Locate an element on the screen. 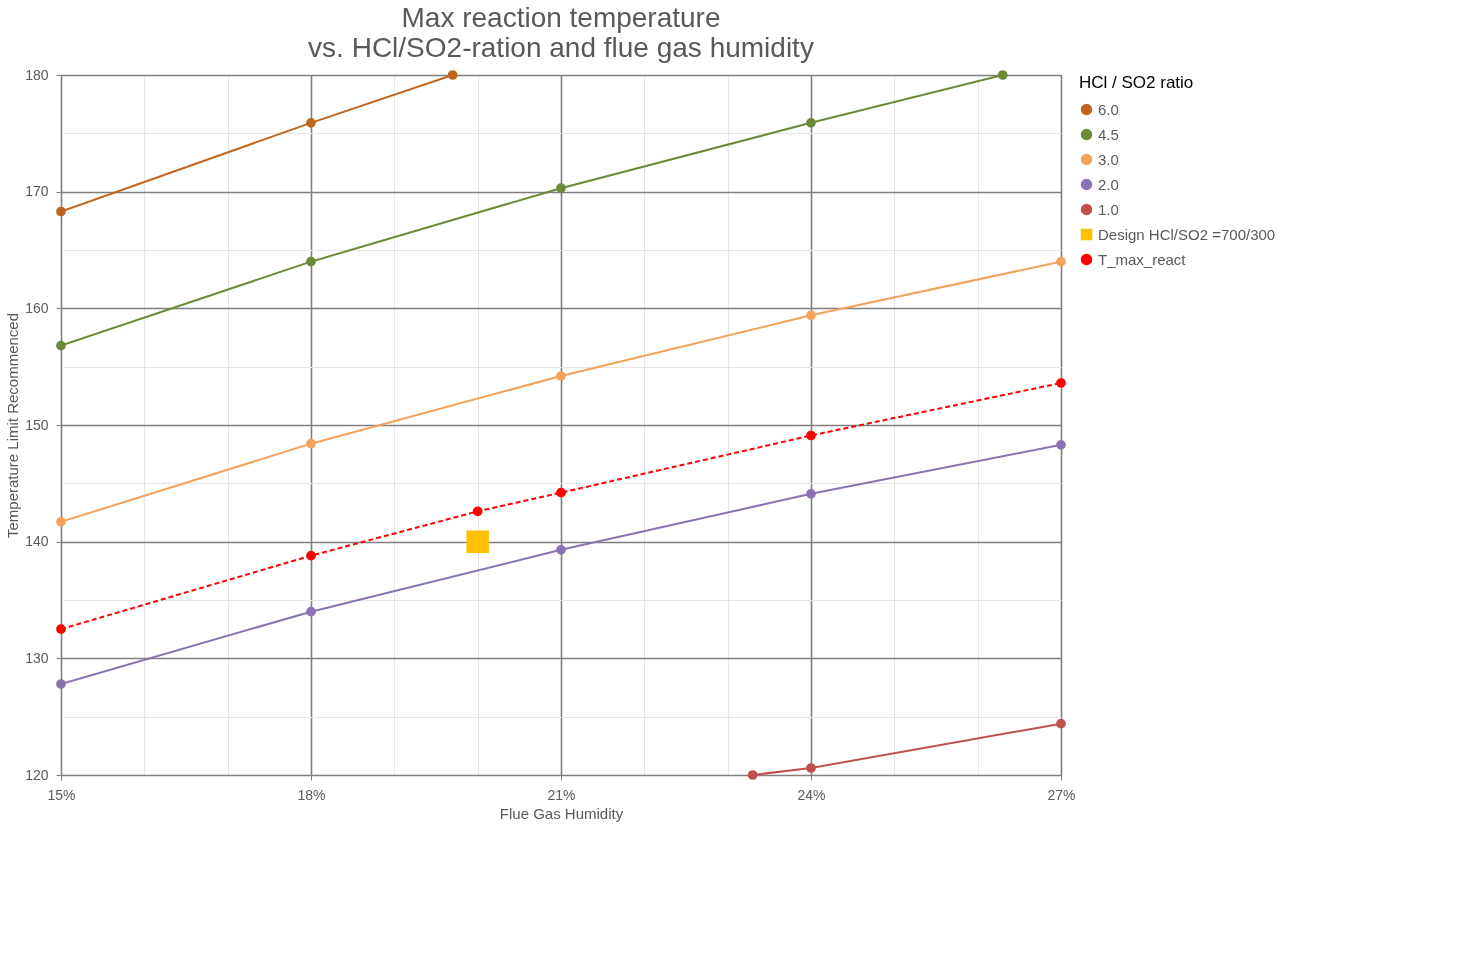 The width and height of the screenshot is (1481, 973). y-tick-label: 150 is located at coordinates (37, 424).